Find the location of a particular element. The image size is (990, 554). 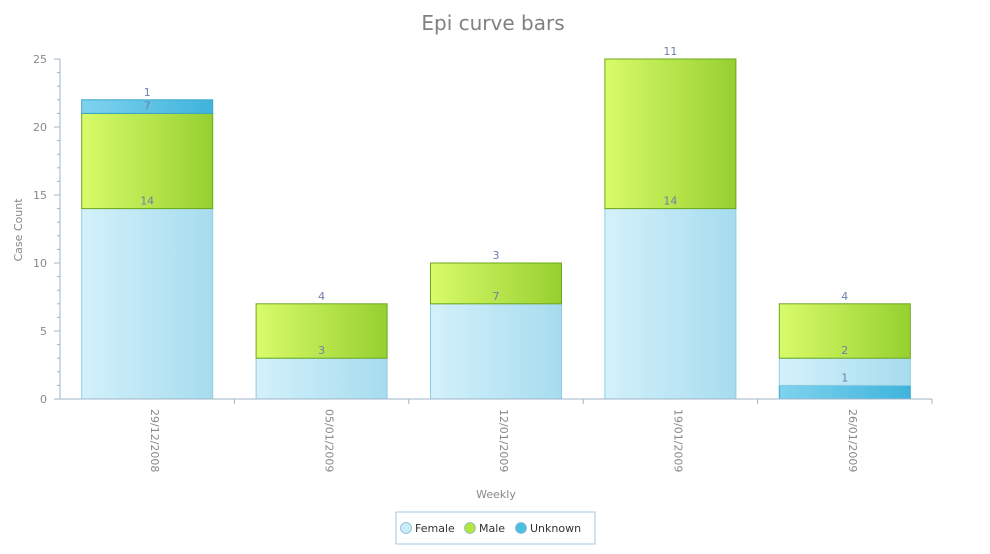

data-label-male-4: 4 is located at coordinates (844, 296).